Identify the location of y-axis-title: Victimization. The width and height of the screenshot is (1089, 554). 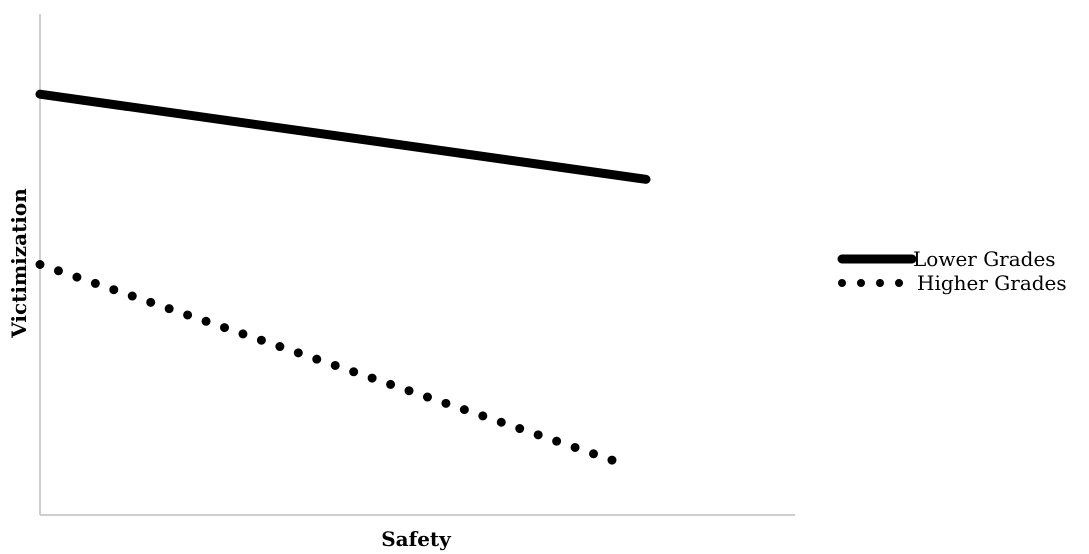
(19, 263).